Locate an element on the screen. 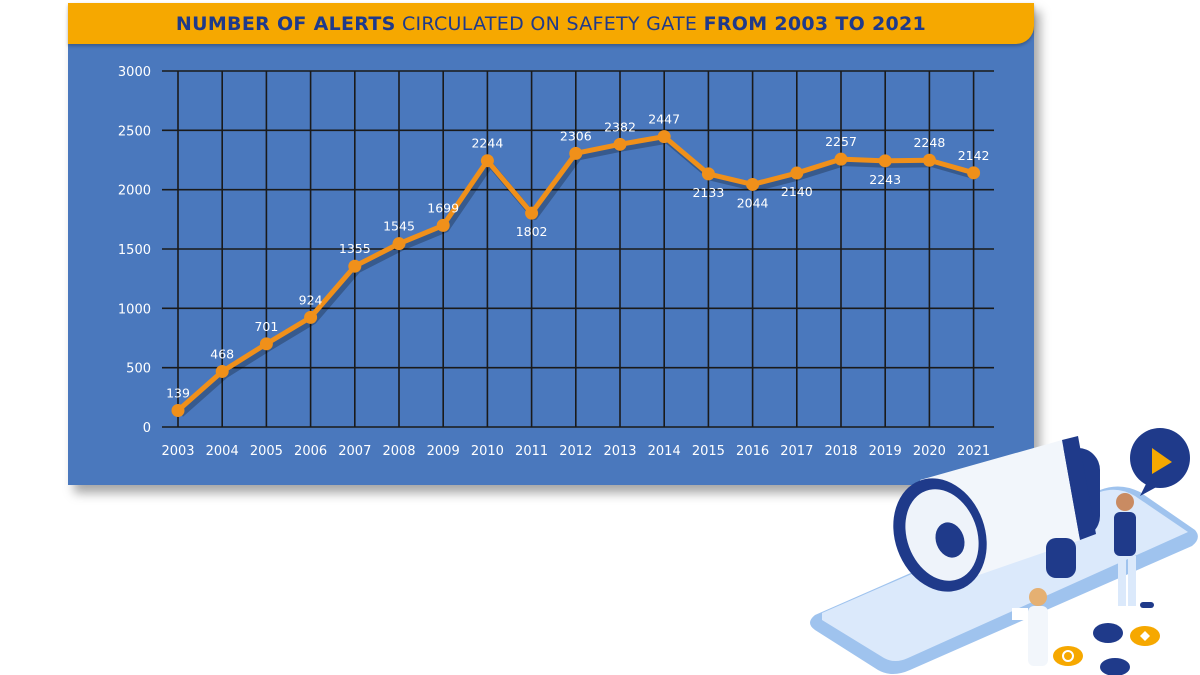 This screenshot has height=675, width=1200. x-tick-label: 2018 is located at coordinates (840, 451).